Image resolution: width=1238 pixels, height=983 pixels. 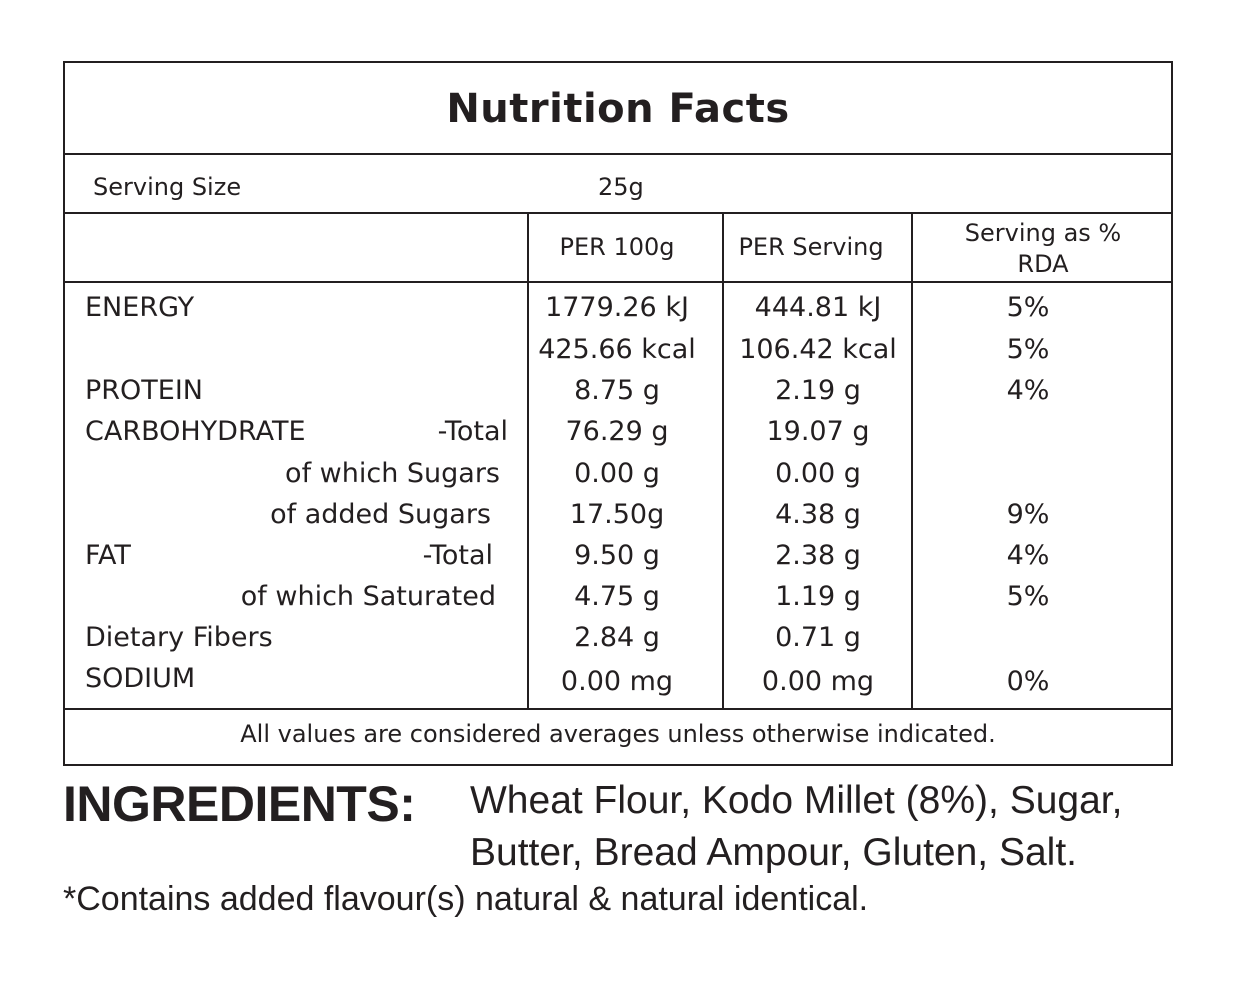 I want to click on cell-per100-energy-kcal: 425.66 kcal, so click(x=617, y=349).